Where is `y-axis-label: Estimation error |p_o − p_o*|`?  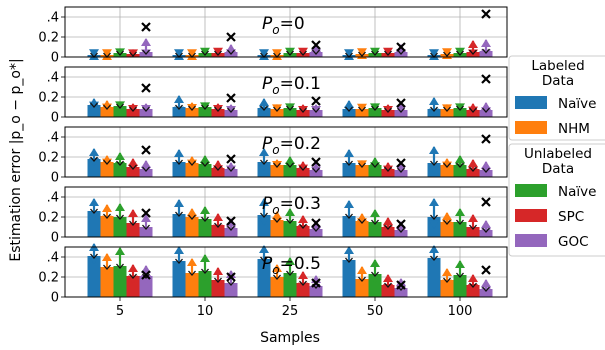 y-axis-label: Estimation error |p_o − p_o*| is located at coordinates (16, 159).